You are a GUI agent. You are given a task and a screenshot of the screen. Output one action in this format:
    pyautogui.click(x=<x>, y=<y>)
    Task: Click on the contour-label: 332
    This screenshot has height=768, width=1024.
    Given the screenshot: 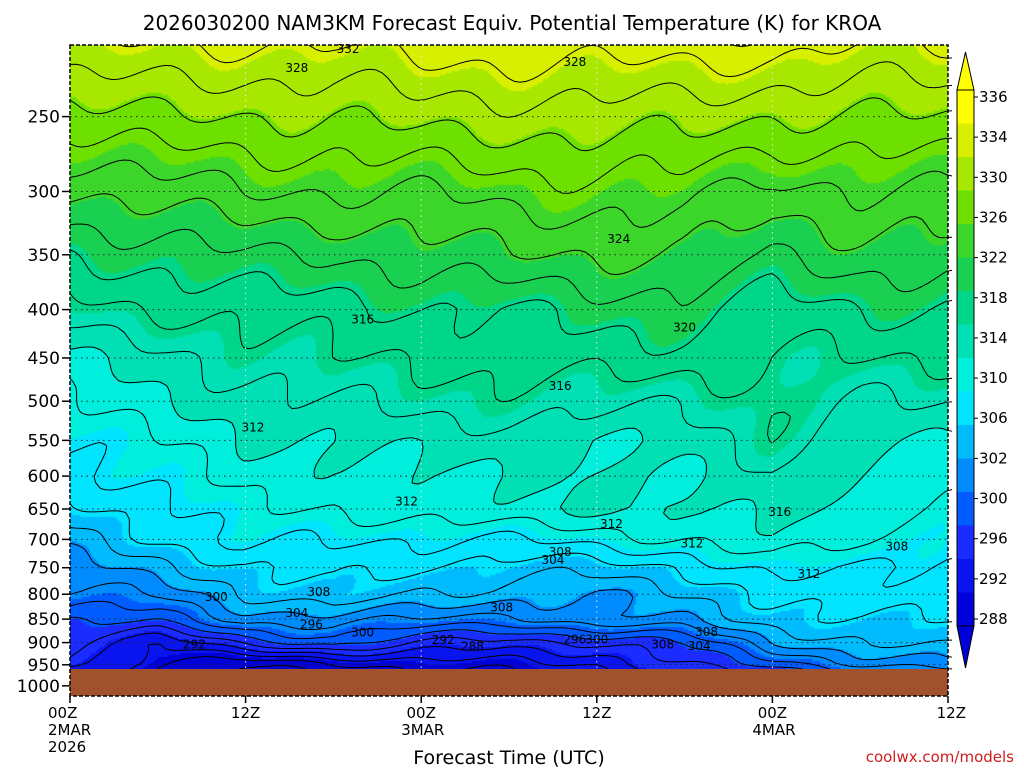 What is the action you would take?
    pyautogui.click(x=348, y=49)
    